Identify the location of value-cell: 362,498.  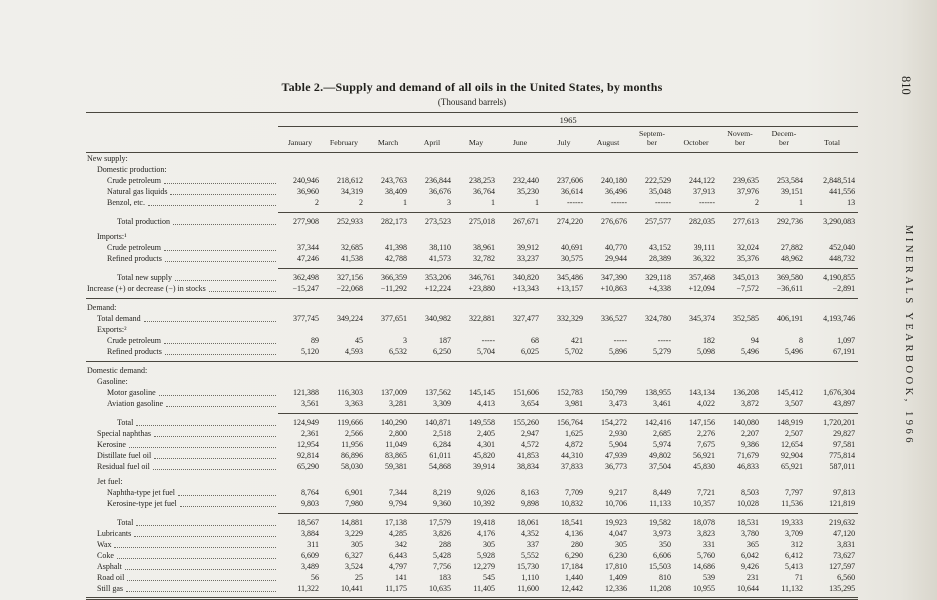
(300, 275).